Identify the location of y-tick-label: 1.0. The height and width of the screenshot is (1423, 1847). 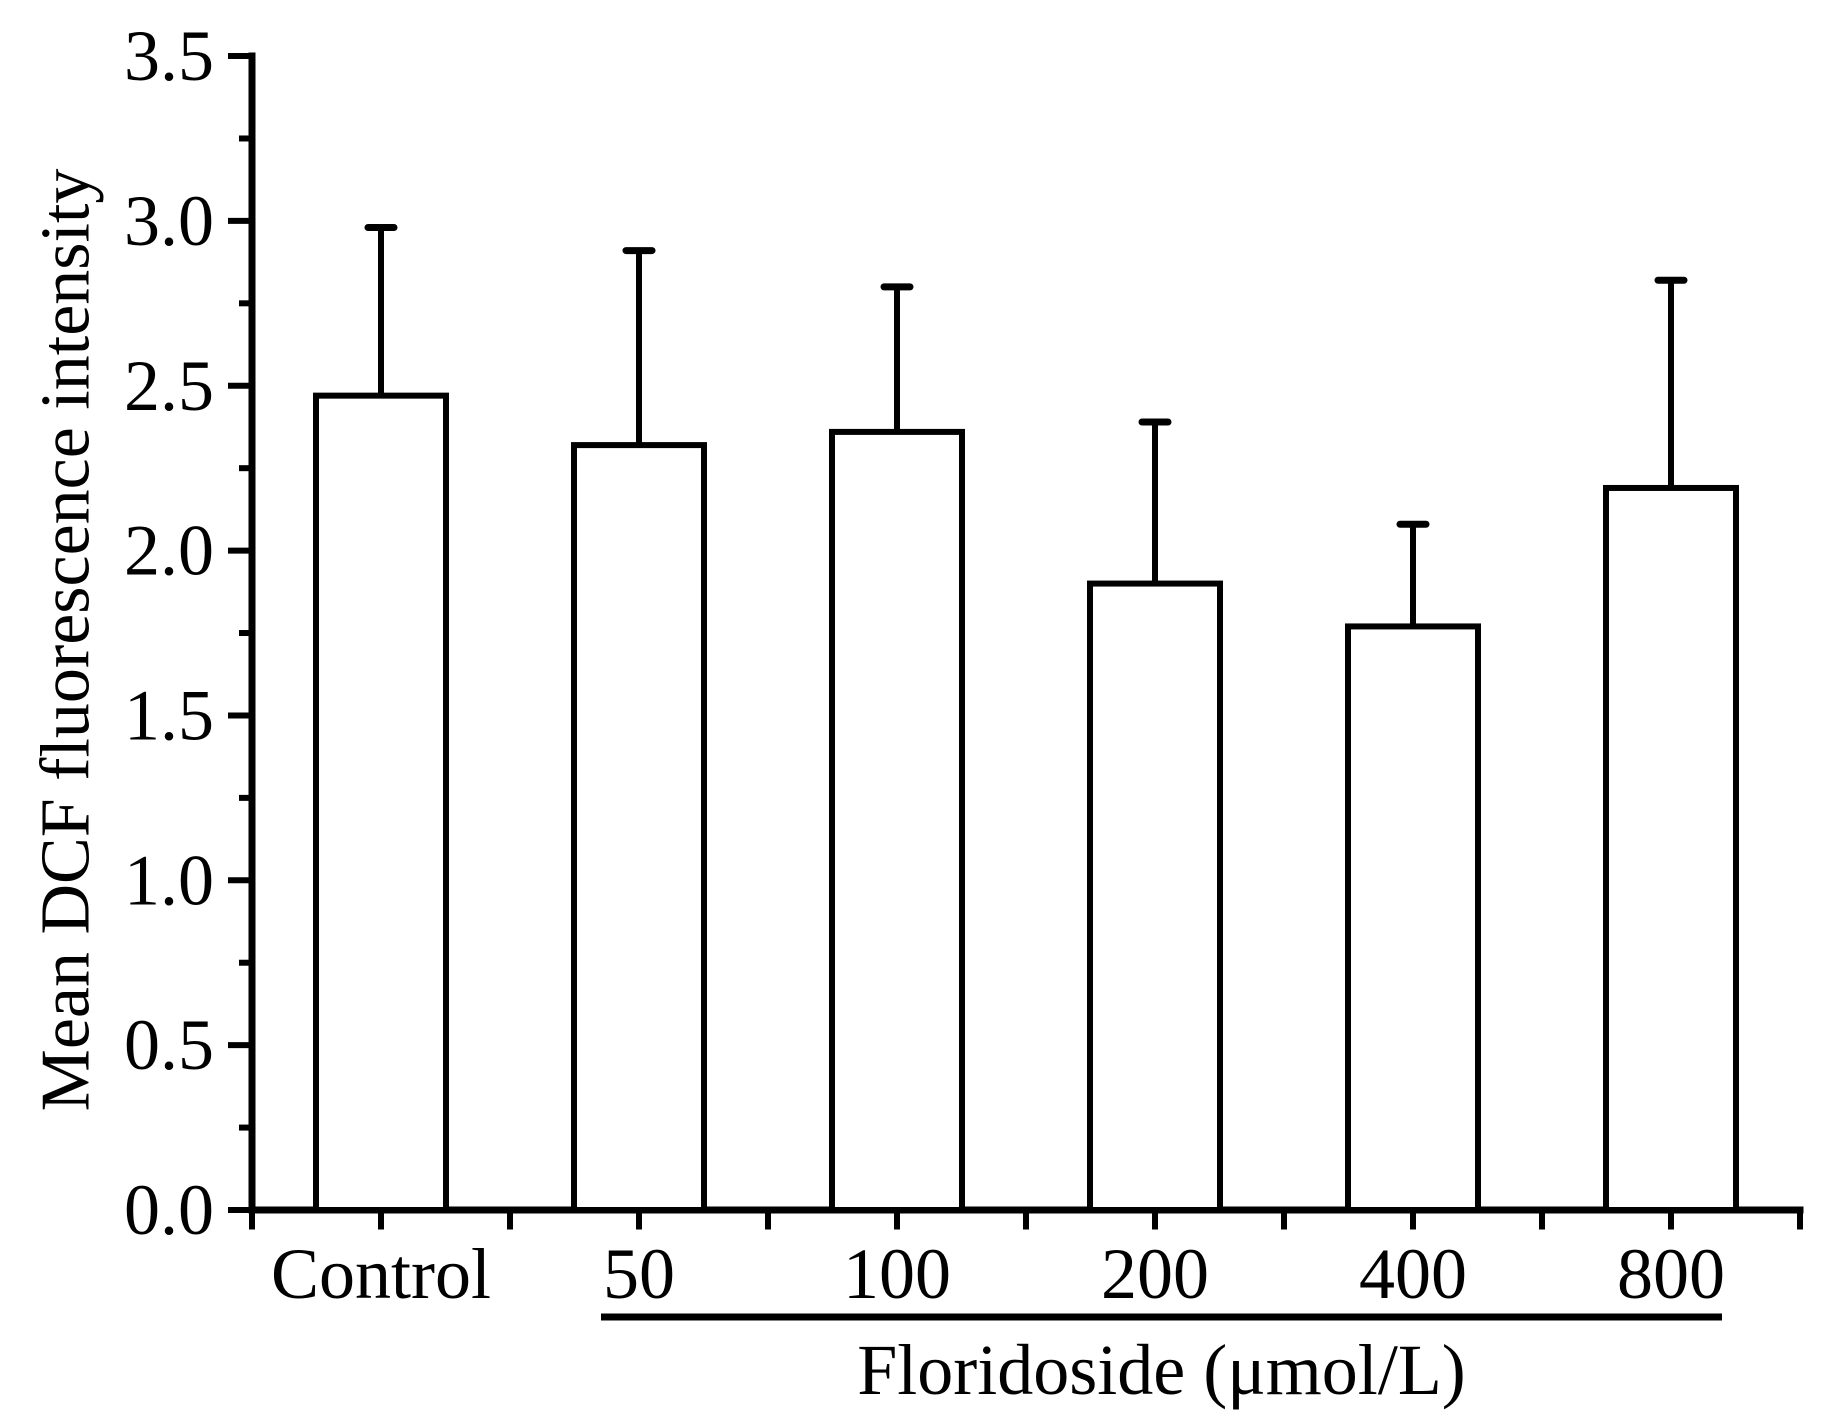
(169, 880).